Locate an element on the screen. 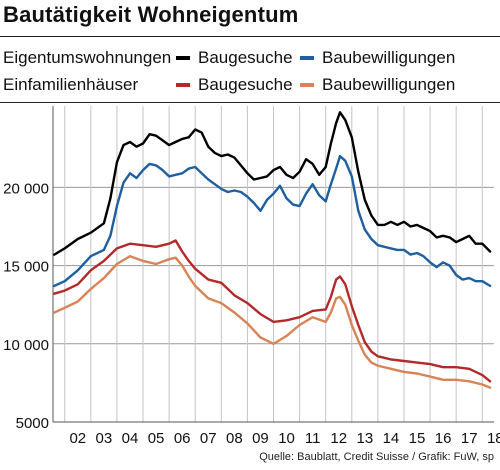 The image size is (500, 470). legend-divider is located at coordinates (250, 102).